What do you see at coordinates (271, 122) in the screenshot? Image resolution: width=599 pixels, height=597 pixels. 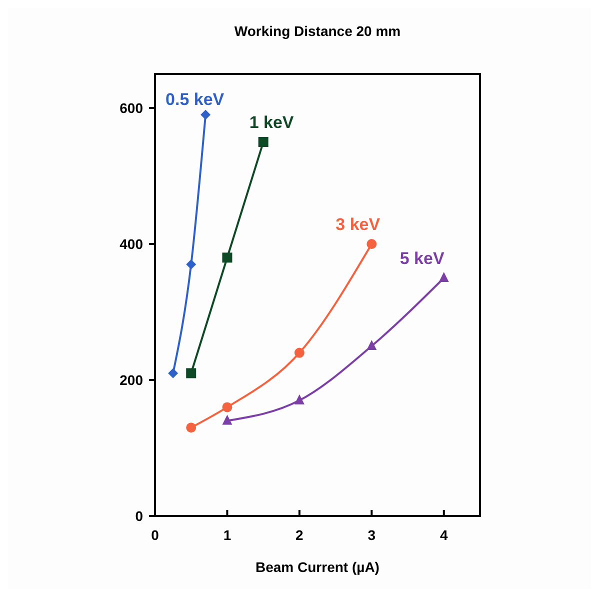 I see `series-label: 1 keV` at bounding box center [271, 122].